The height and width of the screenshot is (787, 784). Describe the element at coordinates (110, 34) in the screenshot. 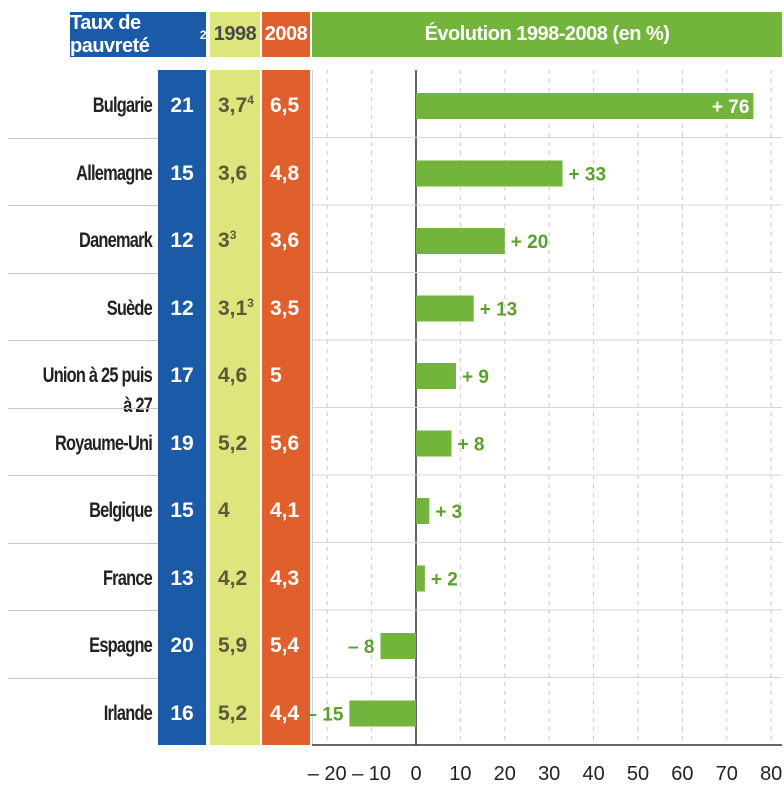

I see `header-taux-label: Taux de pauvreté` at that location.